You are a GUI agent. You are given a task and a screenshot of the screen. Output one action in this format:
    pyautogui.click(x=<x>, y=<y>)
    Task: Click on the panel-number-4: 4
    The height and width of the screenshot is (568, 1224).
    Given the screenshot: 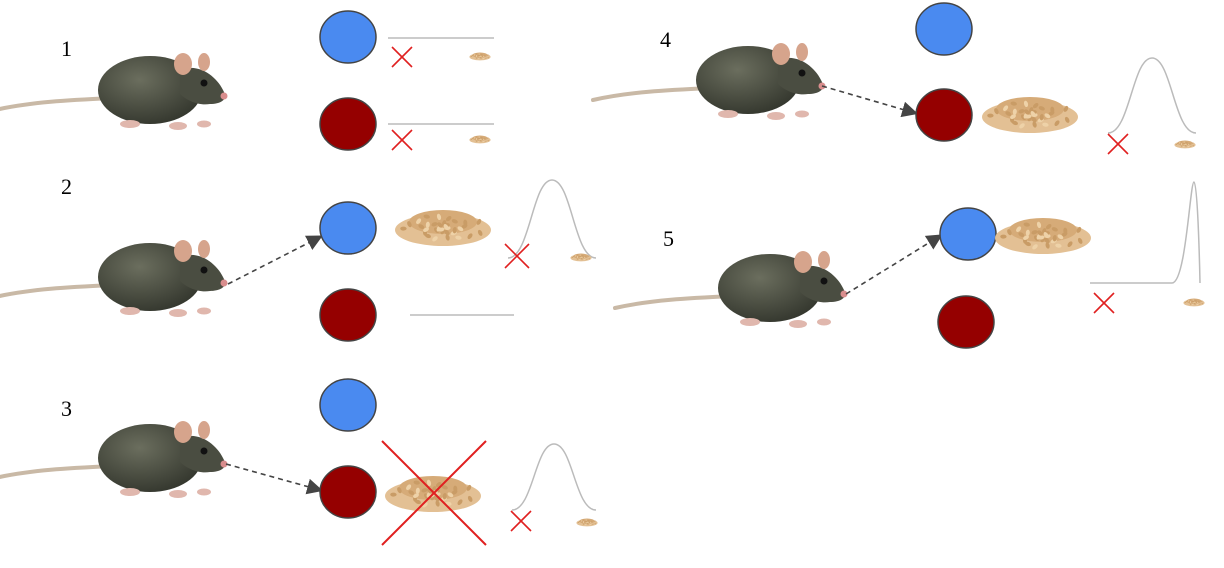 What is the action you would take?
    pyautogui.click(x=665, y=39)
    